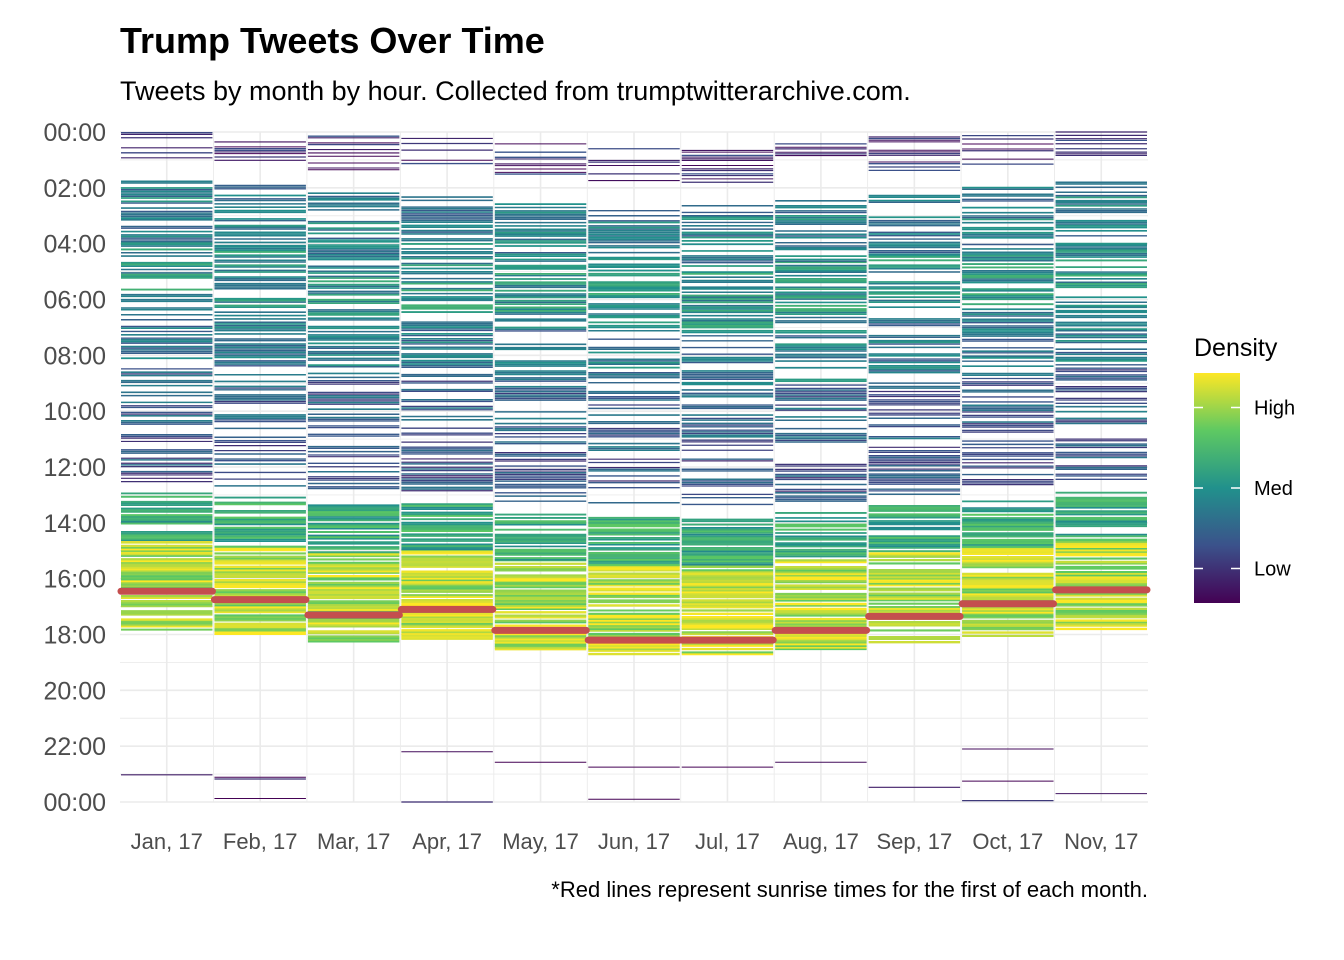 This screenshot has width=1344, height=960. Describe the element at coordinates (74, 301) in the screenshot. I see `y-tick-label: 06:00` at that location.